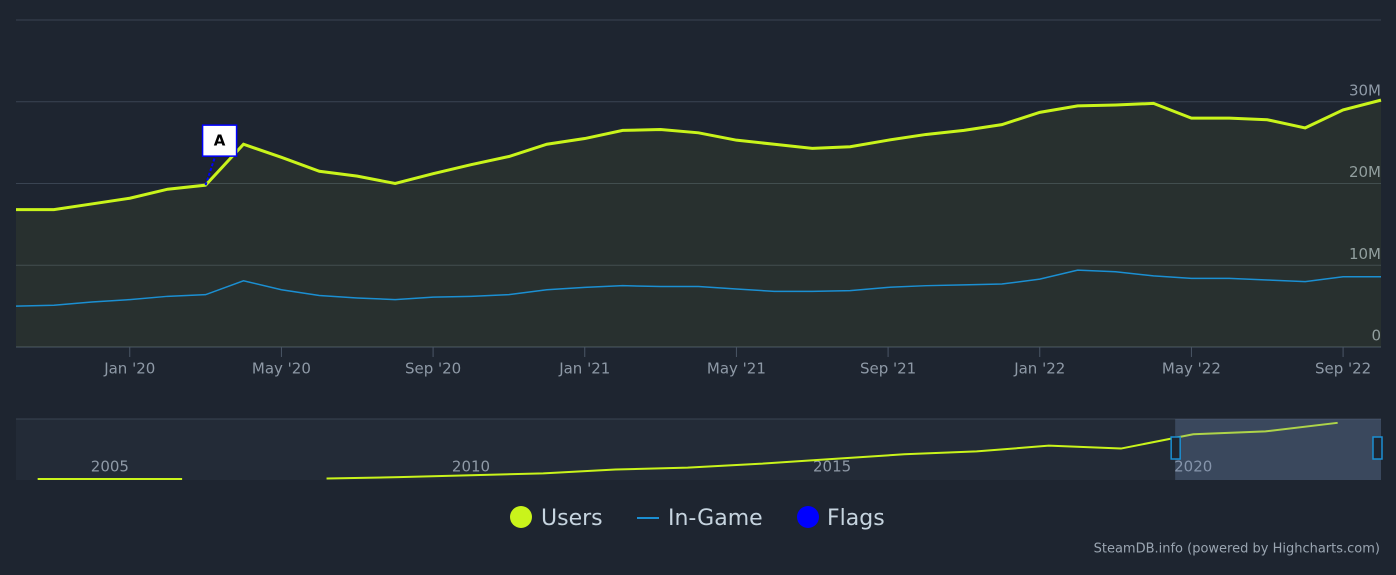 The width and height of the screenshot is (1396, 575). Describe the element at coordinates (471, 467) in the screenshot. I see `navigator-tick-label: 2010` at that location.